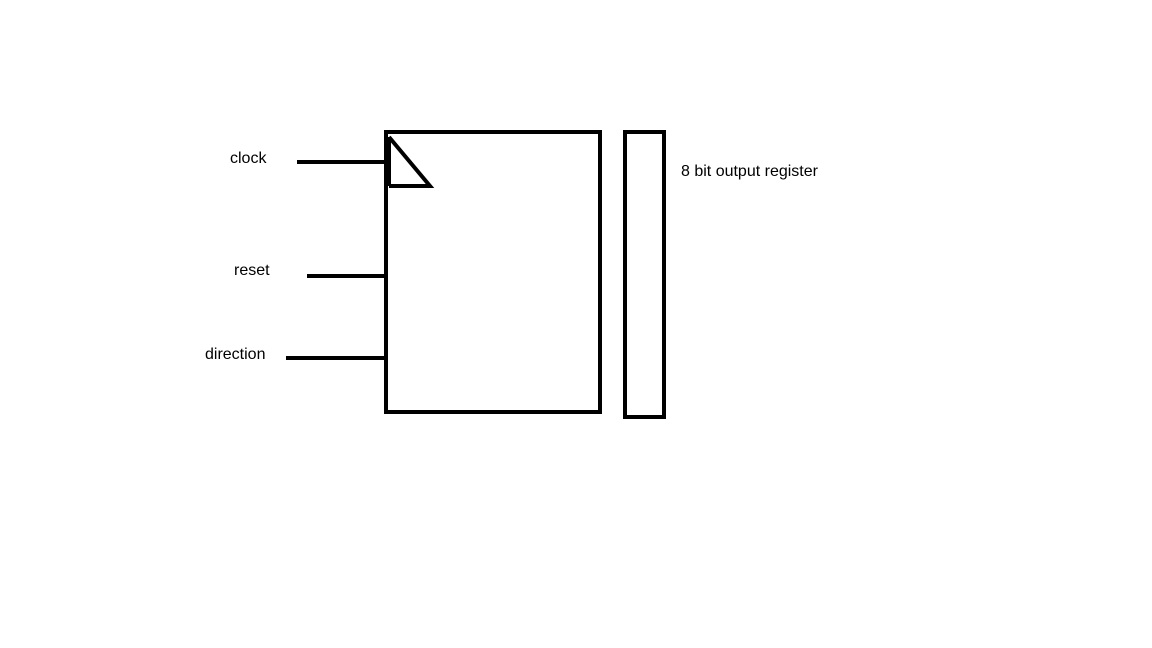 This screenshot has width=1152, height=648. Describe the element at coordinates (252, 270) in the screenshot. I see `reset-label: reset` at that location.